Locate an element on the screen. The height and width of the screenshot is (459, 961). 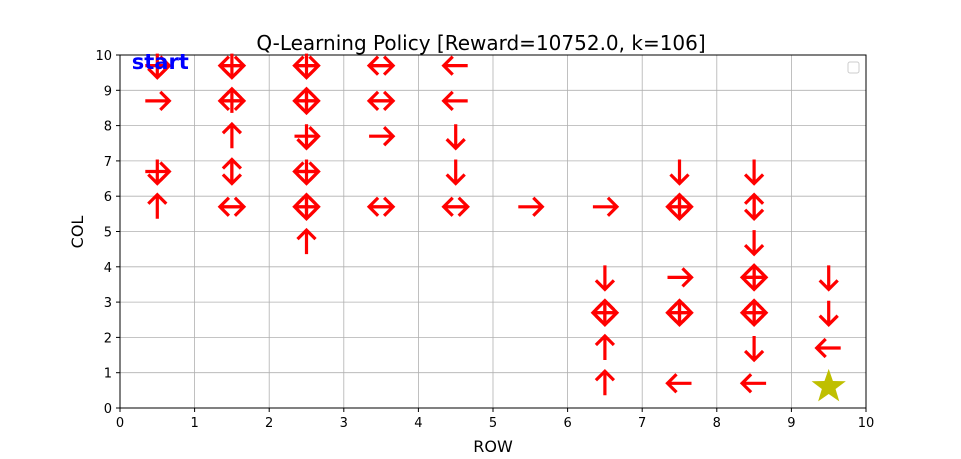
y-tick-label: 10 is located at coordinates (103, 56).